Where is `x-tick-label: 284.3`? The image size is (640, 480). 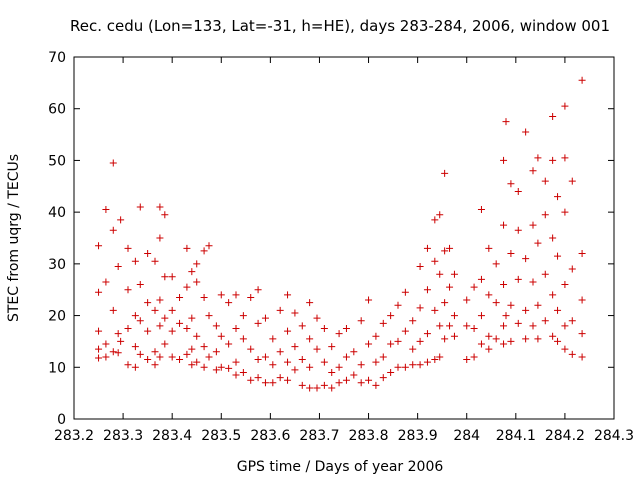
x-tick-label: 284.3 is located at coordinates (614, 436).